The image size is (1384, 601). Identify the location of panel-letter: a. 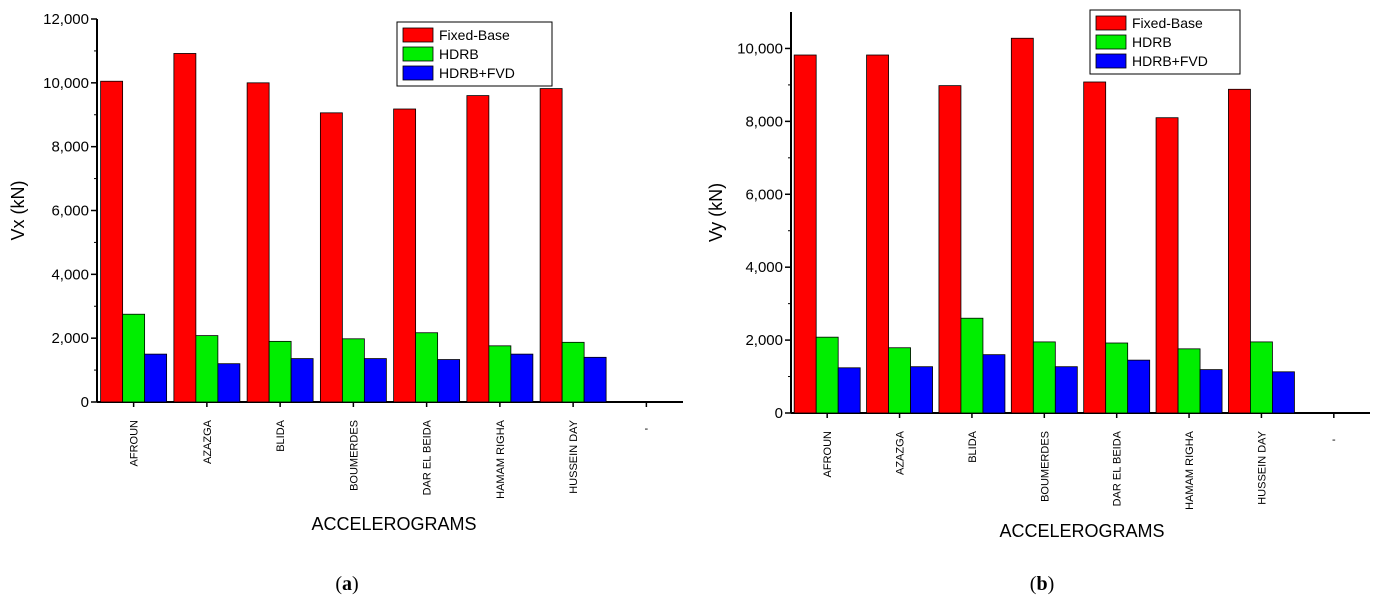
(347, 584).